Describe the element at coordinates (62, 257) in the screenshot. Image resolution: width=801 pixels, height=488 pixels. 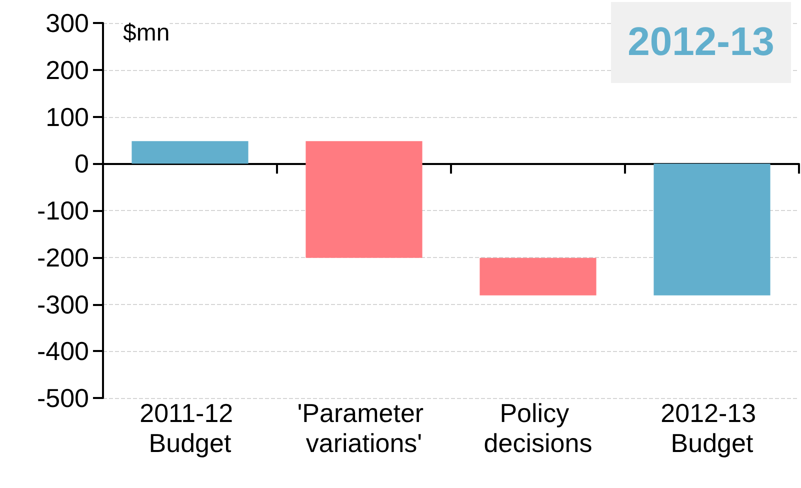
I see `y-tick-label: -200` at that location.